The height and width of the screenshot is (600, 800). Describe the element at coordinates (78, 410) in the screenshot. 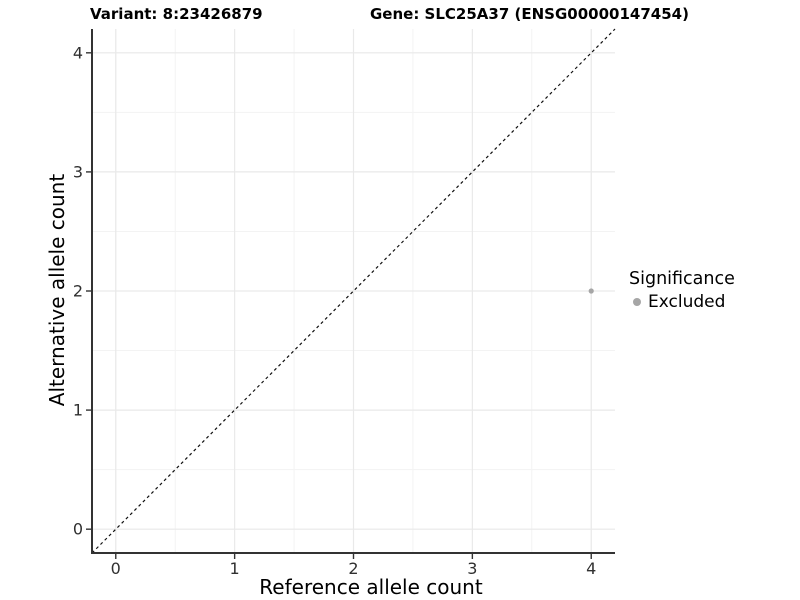

I see `y-tick-label: 1` at that location.